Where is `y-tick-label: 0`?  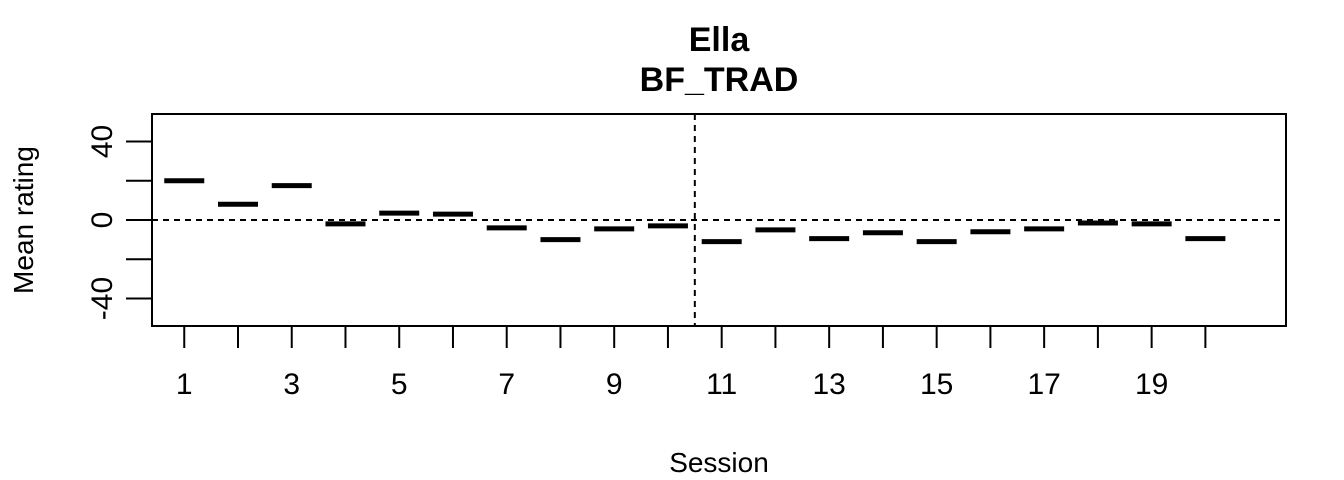 y-tick-label: 0 is located at coordinates (102, 220).